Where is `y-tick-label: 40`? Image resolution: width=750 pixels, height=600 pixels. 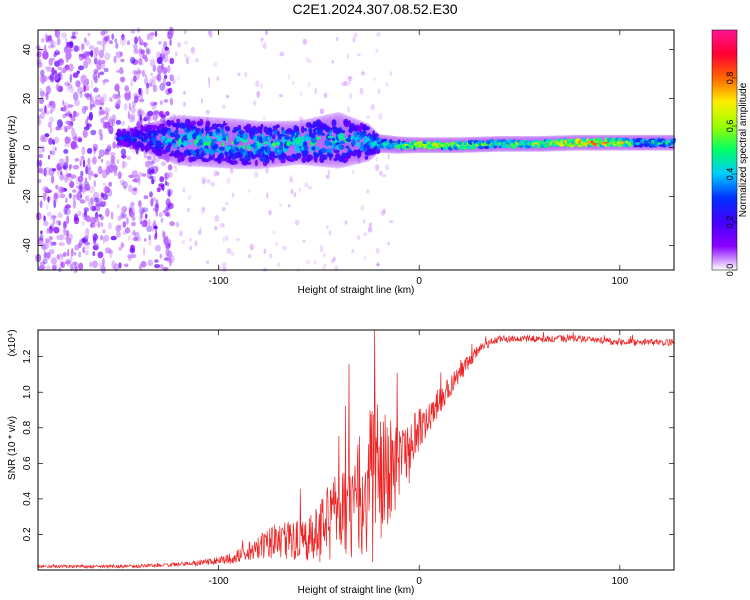
y-tick-label: 40 is located at coordinates (27, 50).